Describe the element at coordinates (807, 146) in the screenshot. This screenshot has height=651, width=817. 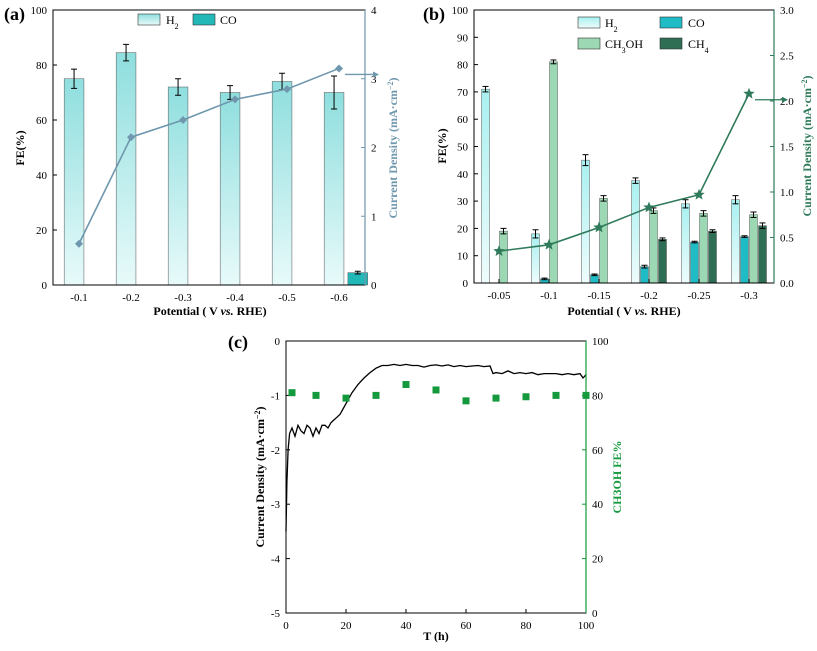
I see `panel-b-y2label: Current Density (mA·cm−2)` at that location.